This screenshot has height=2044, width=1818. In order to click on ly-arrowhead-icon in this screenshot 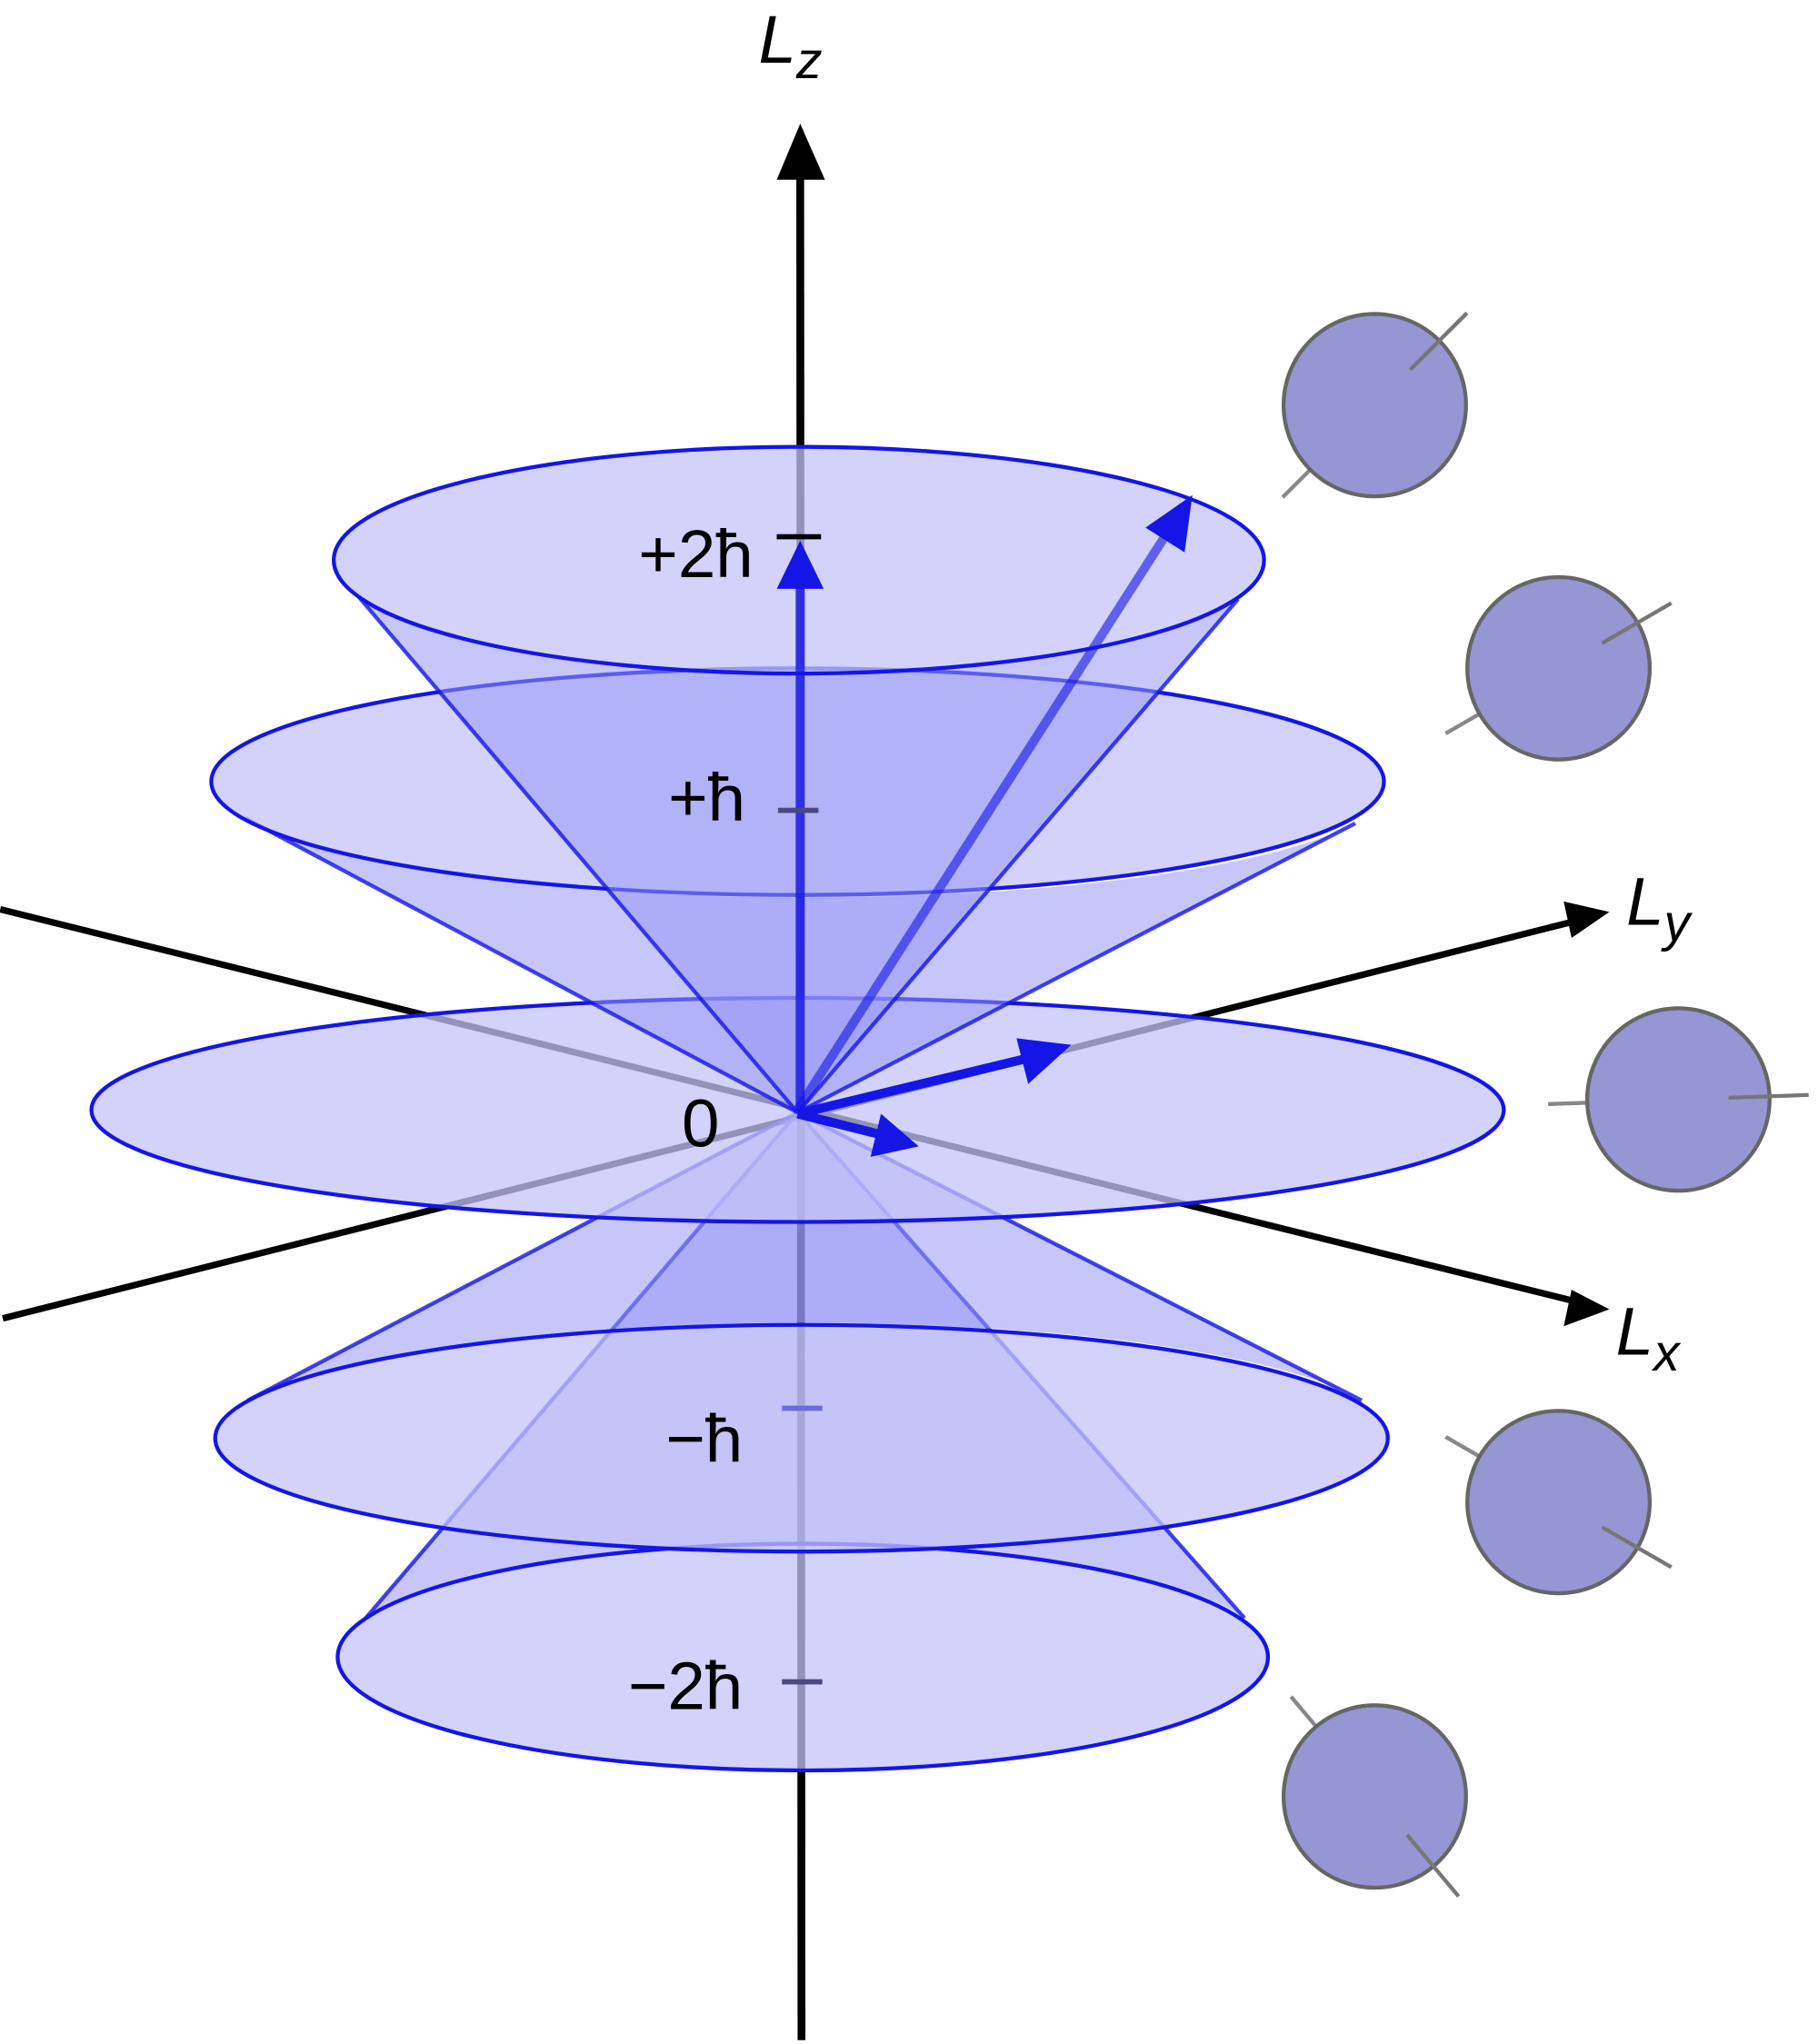, I will do `click(1587, 920)`.